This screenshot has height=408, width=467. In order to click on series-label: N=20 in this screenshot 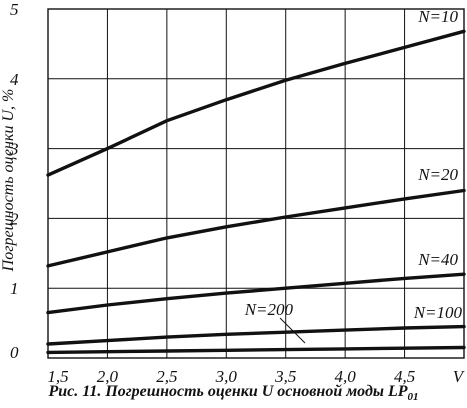, I will do `click(437, 174)`.